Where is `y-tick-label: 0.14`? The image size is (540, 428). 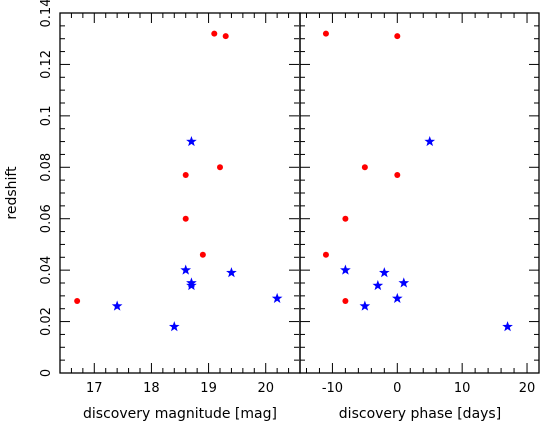 y-tick-label: 0.14 is located at coordinates (46, 13).